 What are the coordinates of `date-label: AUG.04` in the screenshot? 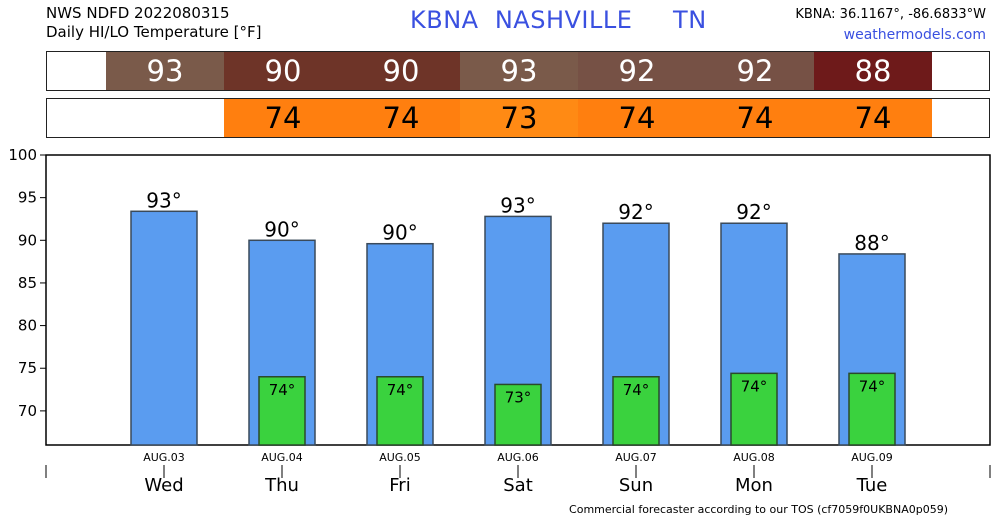 It's located at (282, 457).